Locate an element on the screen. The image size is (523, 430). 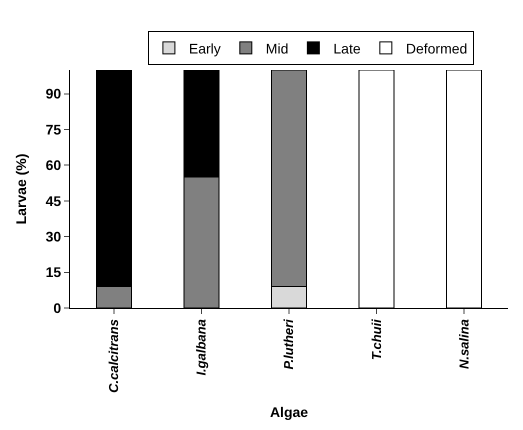
y-tick-label: 75 is located at coordinates (54, 129).